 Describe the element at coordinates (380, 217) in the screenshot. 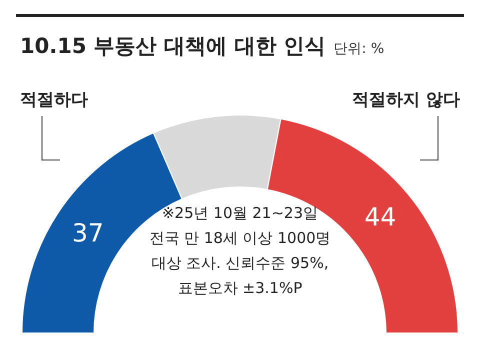

I see `data-label: 44` at that location.